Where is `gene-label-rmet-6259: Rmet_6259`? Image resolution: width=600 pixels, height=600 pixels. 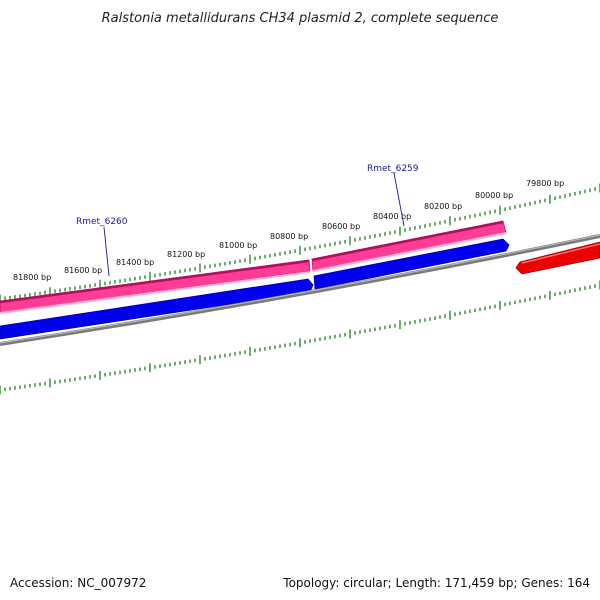
gene-label-rmet-6259: Rmet_6259 is located at coordinates (393, 169).